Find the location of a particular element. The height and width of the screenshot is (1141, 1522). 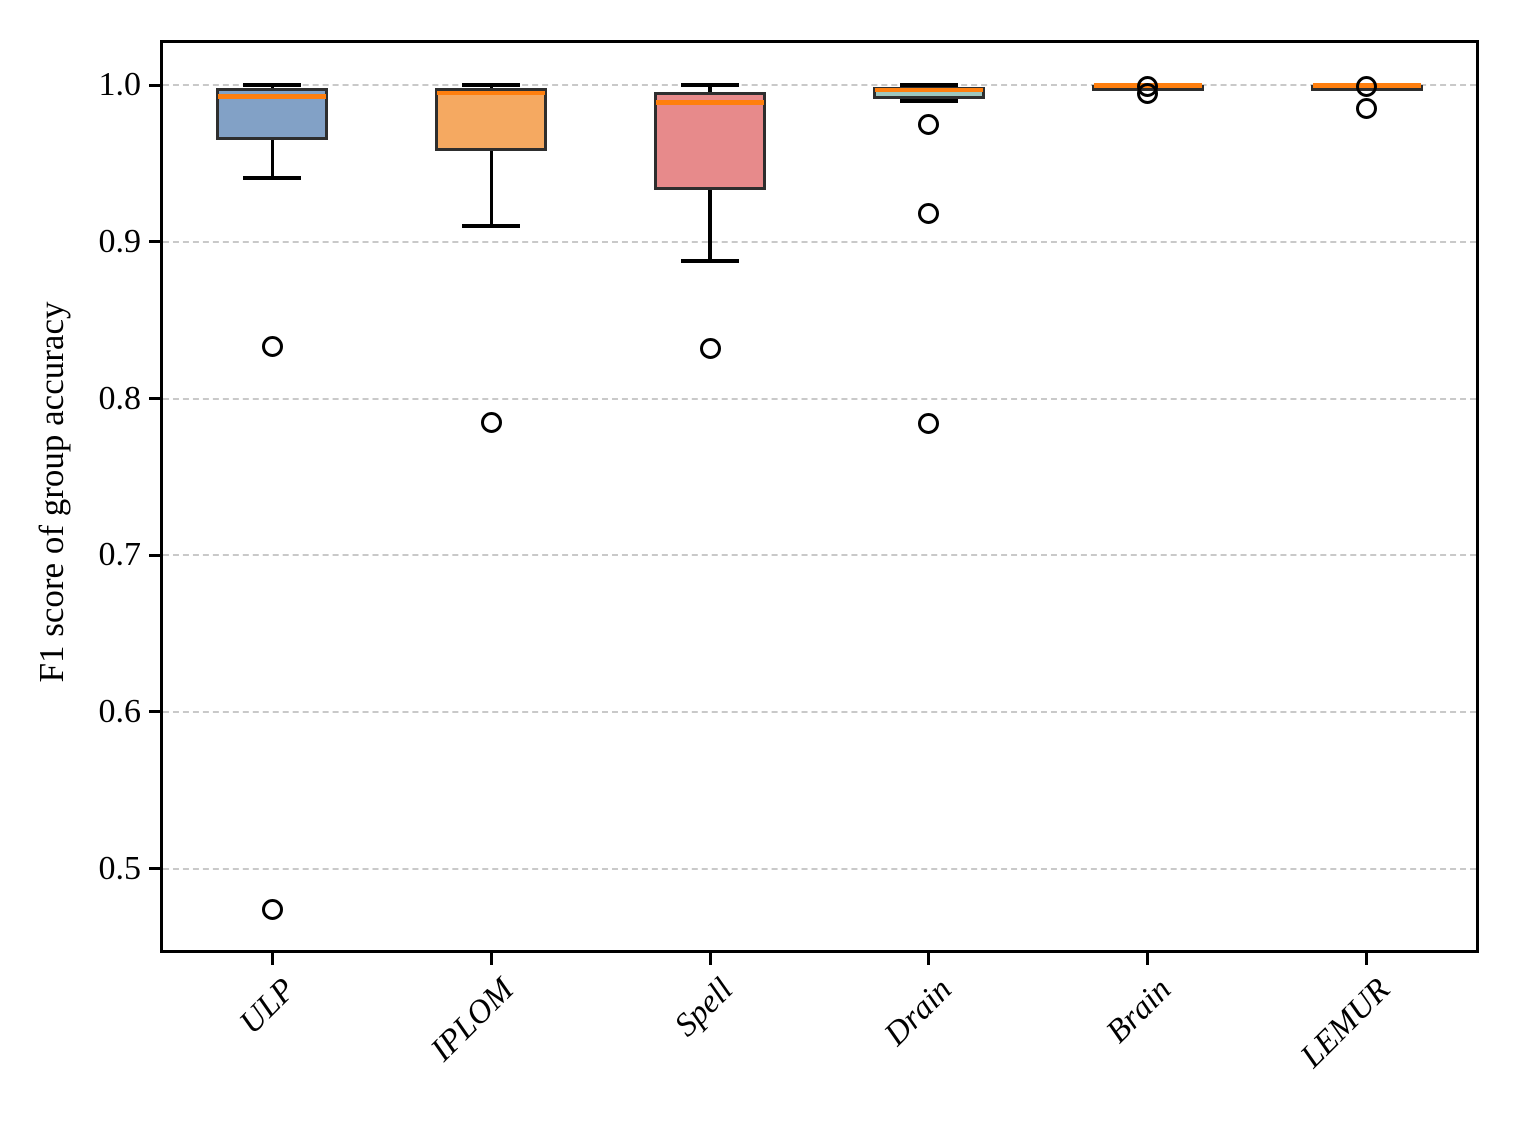

y-tick-0.8 is located at coordinates (156, 399).